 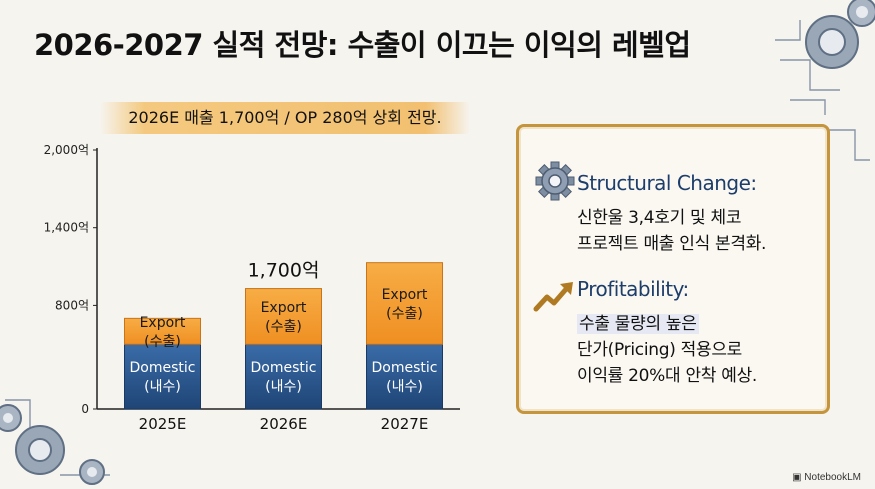 I want to click on brand-label: ▣ NotebookLM, so click(x=826, y=477).